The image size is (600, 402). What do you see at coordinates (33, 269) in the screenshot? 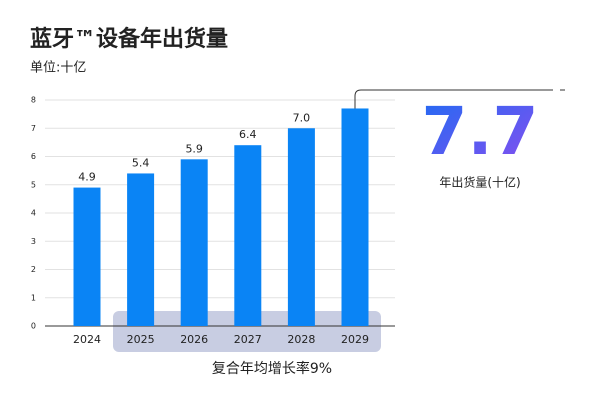
I see `y-tick-label: 2` at bounding box center [33, 269].